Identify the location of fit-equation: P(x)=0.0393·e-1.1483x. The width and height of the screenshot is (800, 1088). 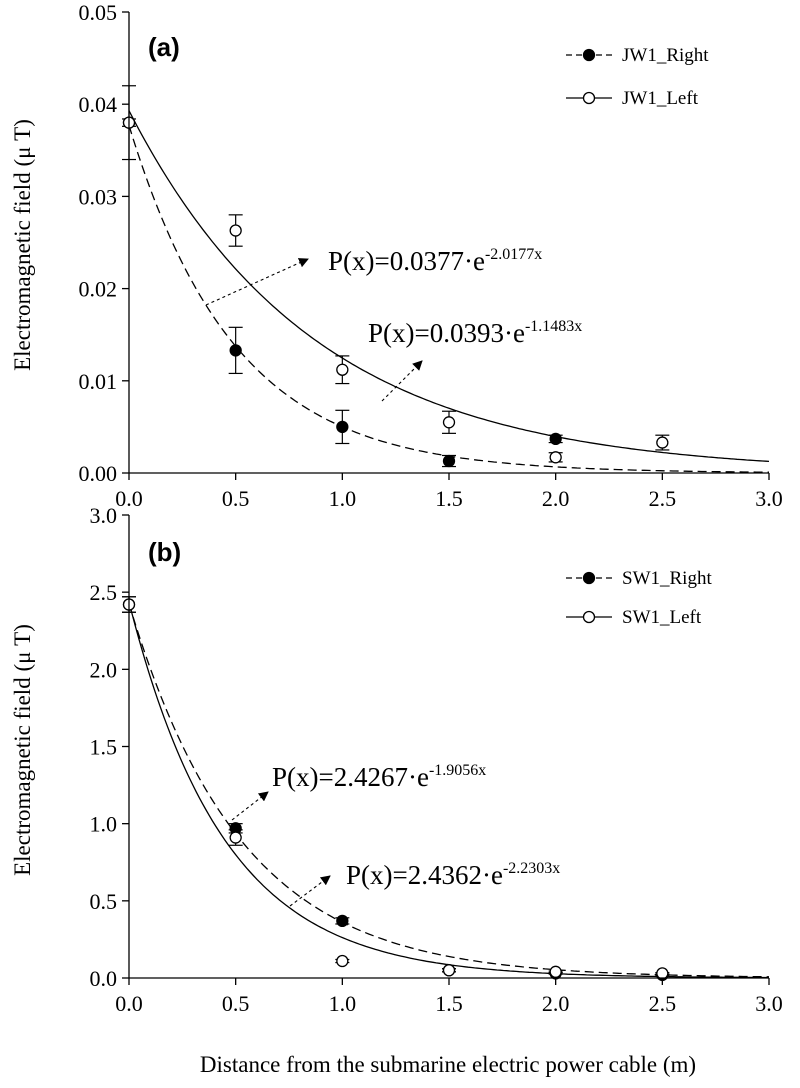
(475, 333).